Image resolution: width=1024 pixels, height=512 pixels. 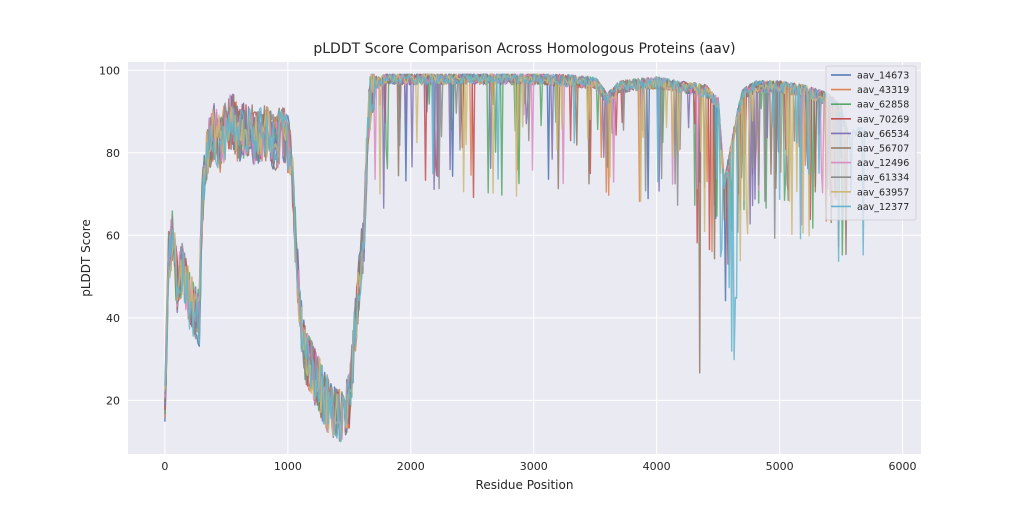 What do you see at coordinates (288, 466) in the screenshot?
I see `x-tick-label: 1000` at bounding box center [288, 466].